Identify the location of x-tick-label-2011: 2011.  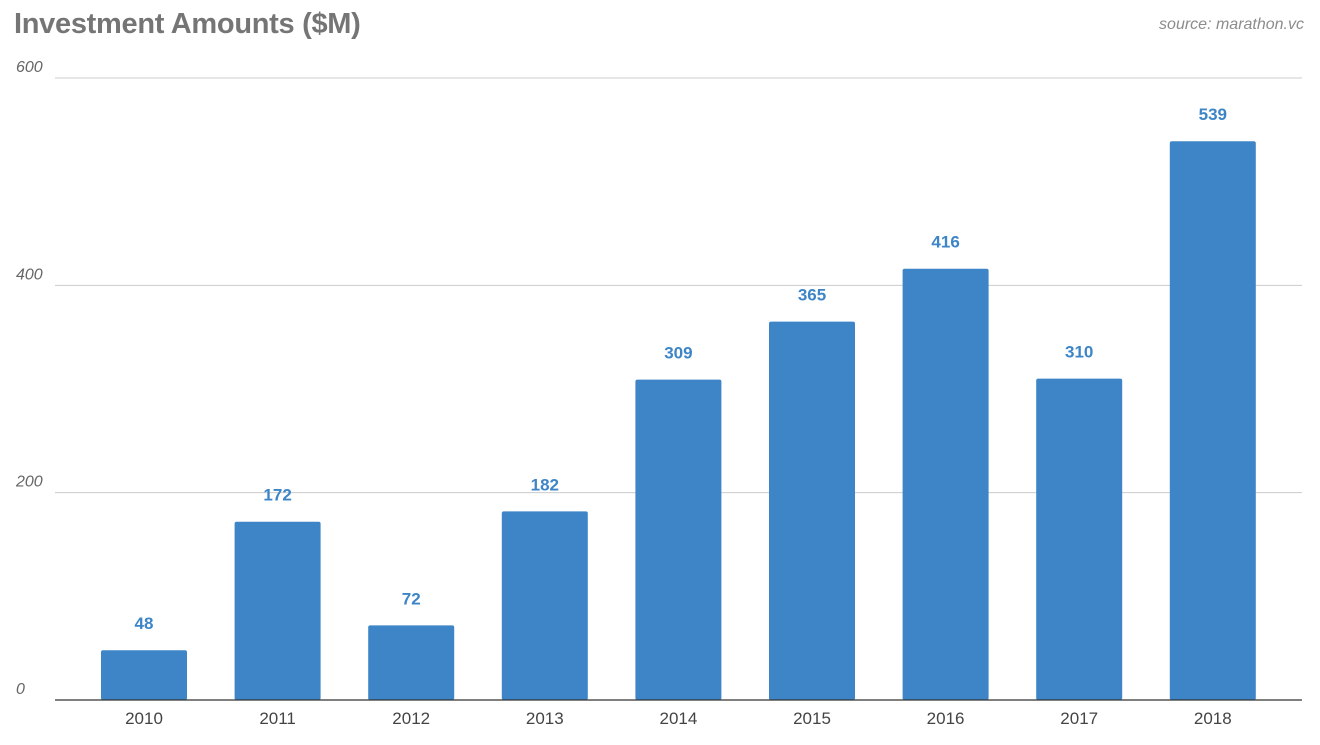
(277, 718).